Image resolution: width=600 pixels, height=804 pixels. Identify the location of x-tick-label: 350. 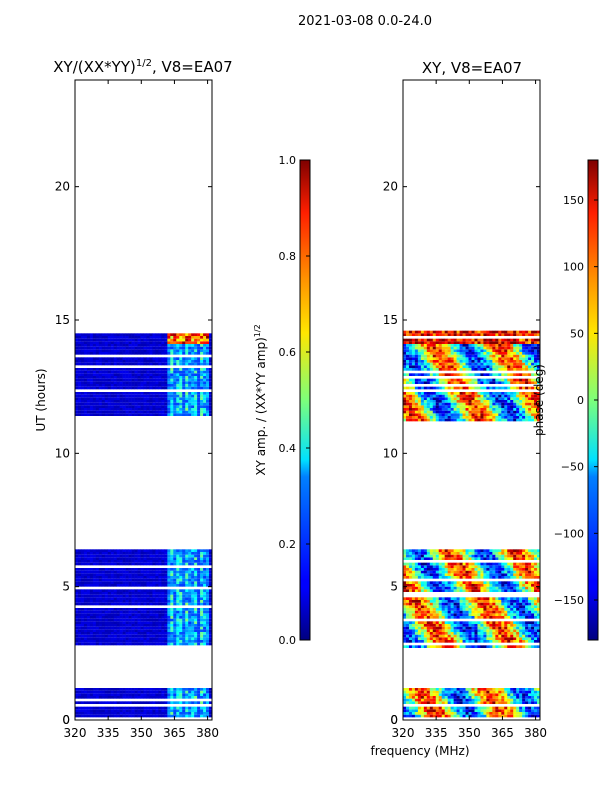
(141, 733).